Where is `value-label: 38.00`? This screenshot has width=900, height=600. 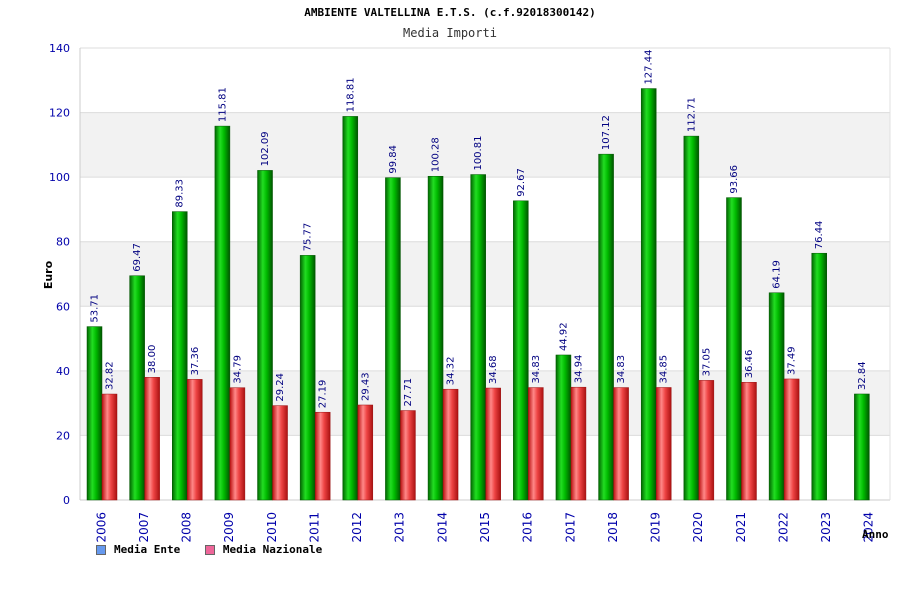
value-label: 38.00 is located at coordinates (152, 359).